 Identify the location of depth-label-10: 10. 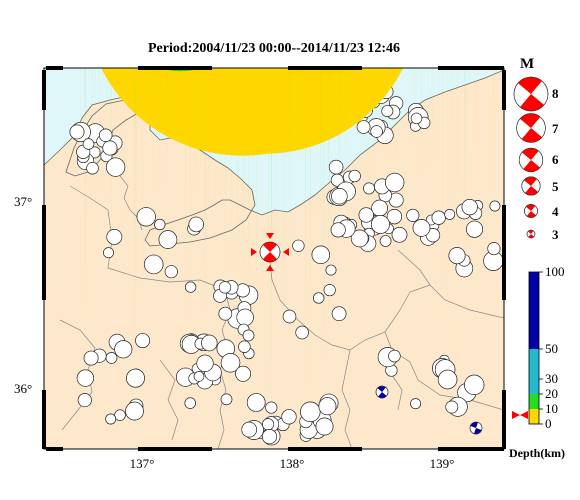
(551, 408).